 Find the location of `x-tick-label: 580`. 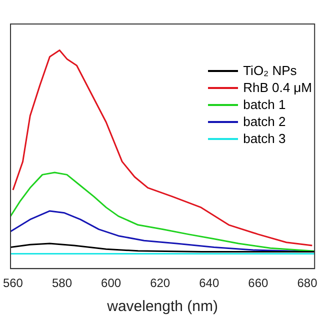

x-tick-label: 580 is located at coordinates (62, 283).